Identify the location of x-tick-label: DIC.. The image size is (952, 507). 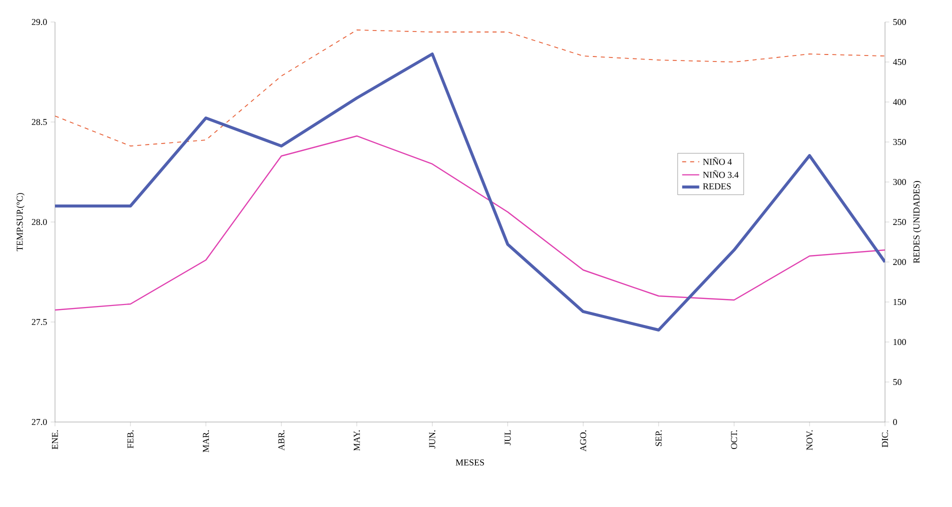
(885, 439).